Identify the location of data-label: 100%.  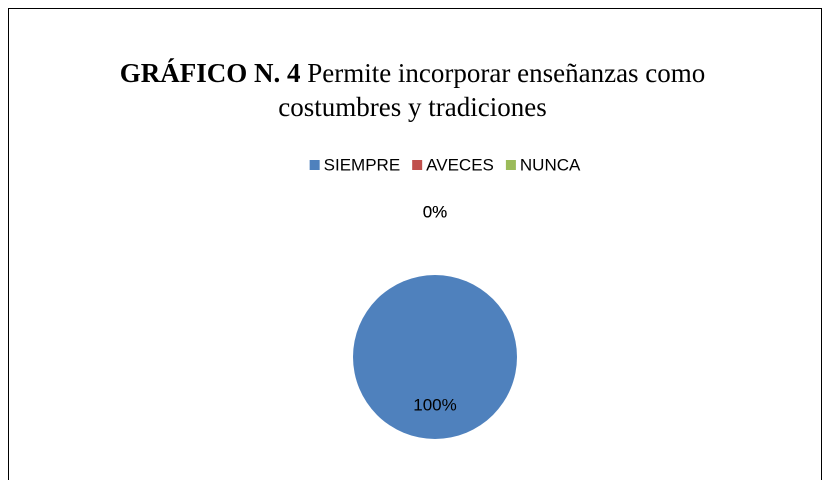
(434, 405).